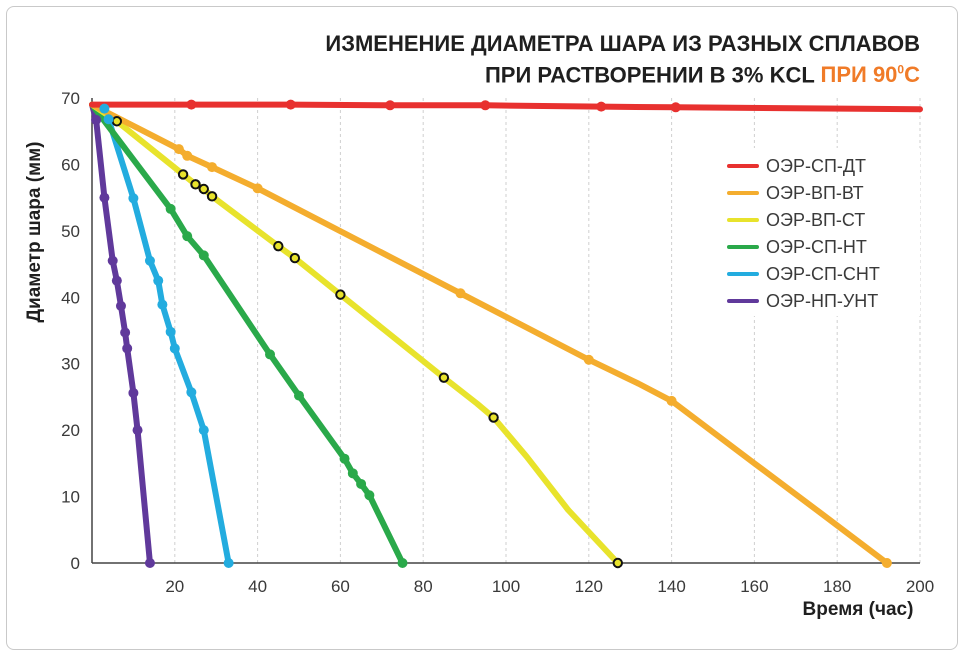 Image resolution: width=966 pixels, height=658 pixels. I want to click on title-line-2-main: ПРИ РАСТВОРЕНИИ В 3% KCL, so click(652, 75).